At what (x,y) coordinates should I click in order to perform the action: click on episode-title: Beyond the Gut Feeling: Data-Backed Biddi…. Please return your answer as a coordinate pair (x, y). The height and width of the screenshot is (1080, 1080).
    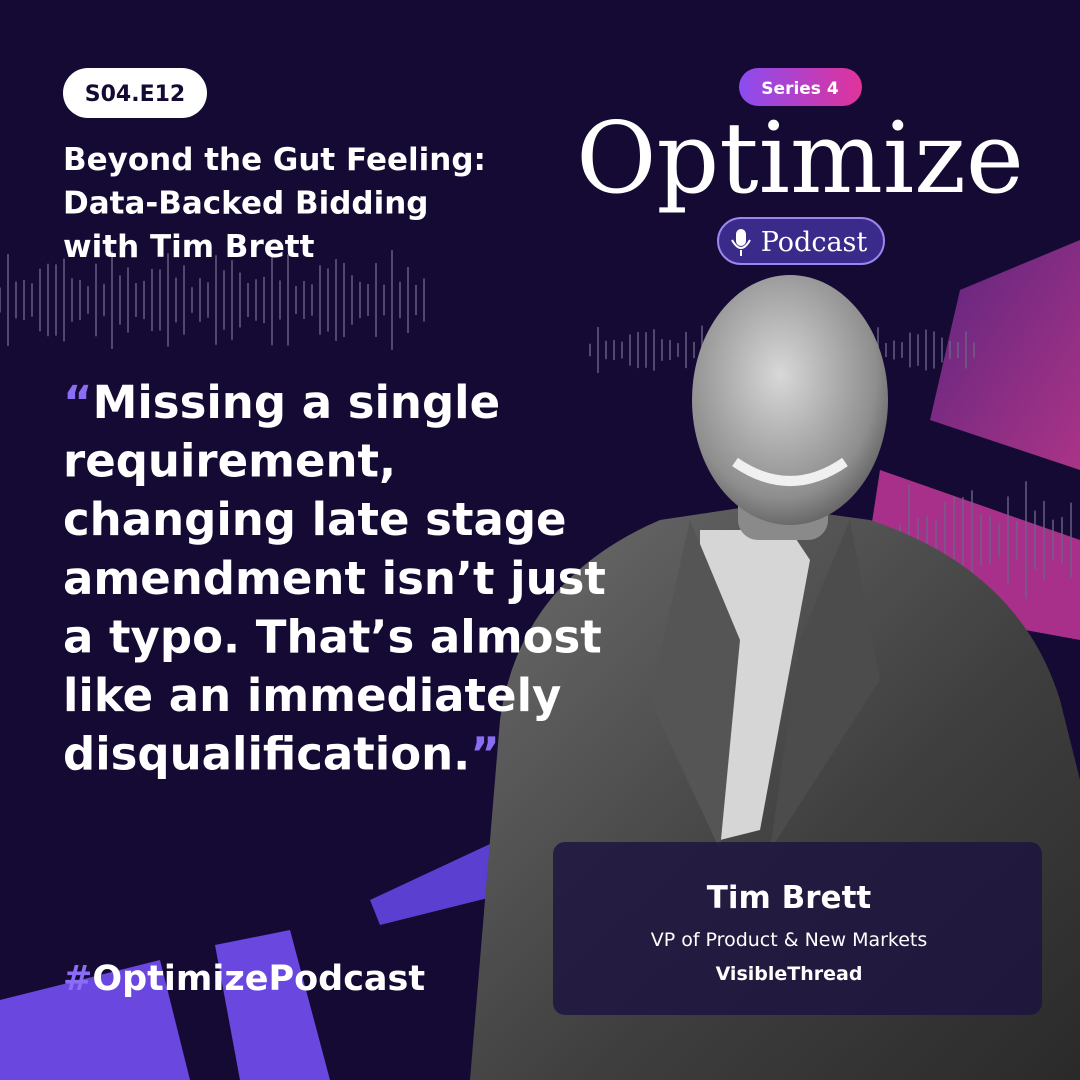
    Looking at the image, I should click on (274, 203).